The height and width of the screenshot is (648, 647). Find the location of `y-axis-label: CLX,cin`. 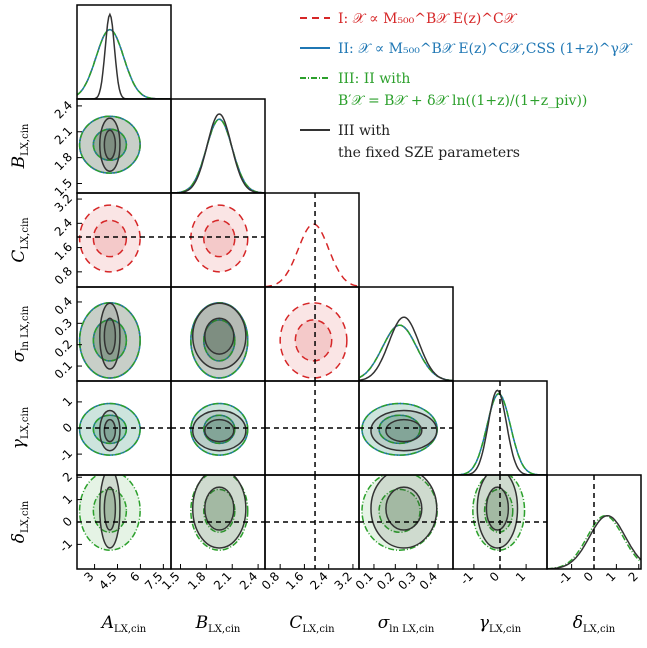

y-axis-label: CLX,cin is located at coordinates (20, 240).